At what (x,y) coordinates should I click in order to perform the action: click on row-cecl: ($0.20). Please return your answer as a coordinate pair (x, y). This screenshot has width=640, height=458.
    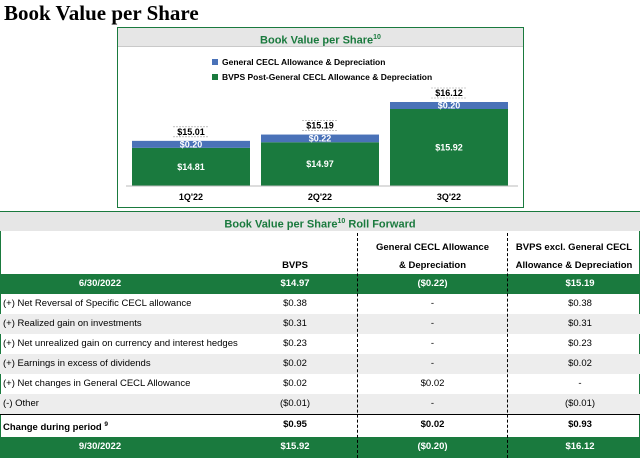
    Looking at the image, I should click on (432, 446).